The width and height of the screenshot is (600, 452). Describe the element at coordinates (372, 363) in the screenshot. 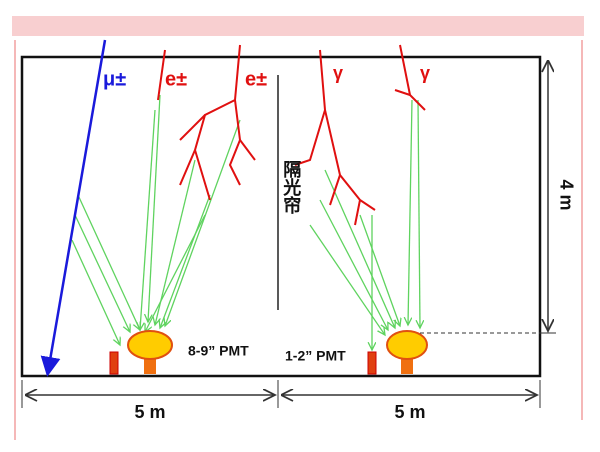

I see `small-pmt-right` at that location.